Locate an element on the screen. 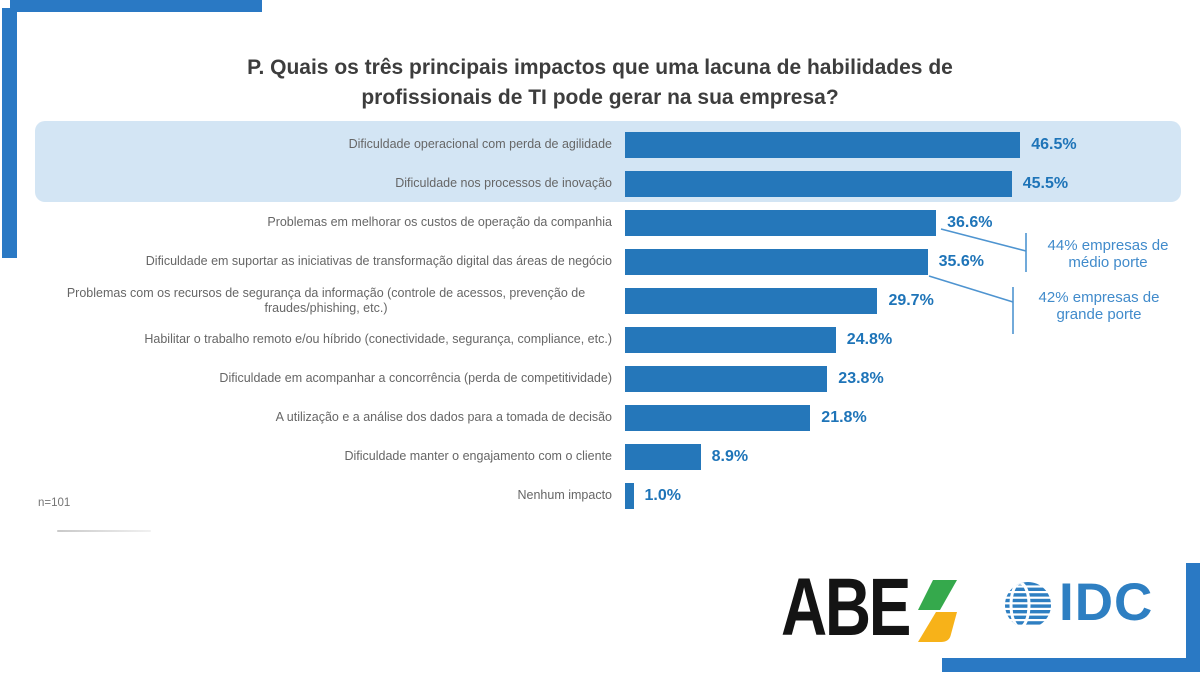 Image resolution: width=1200 pixels, height=675 pixels. value-label: 35.6% is located at coordinates (961, 261).